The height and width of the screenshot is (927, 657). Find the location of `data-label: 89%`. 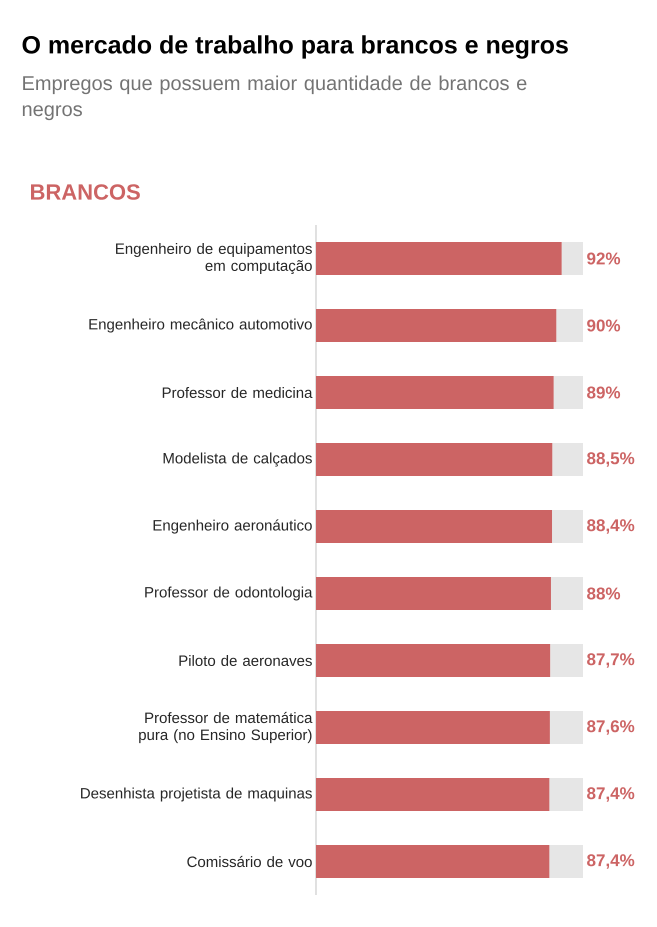

data-label: 89% is located at coordinates (603, 392).